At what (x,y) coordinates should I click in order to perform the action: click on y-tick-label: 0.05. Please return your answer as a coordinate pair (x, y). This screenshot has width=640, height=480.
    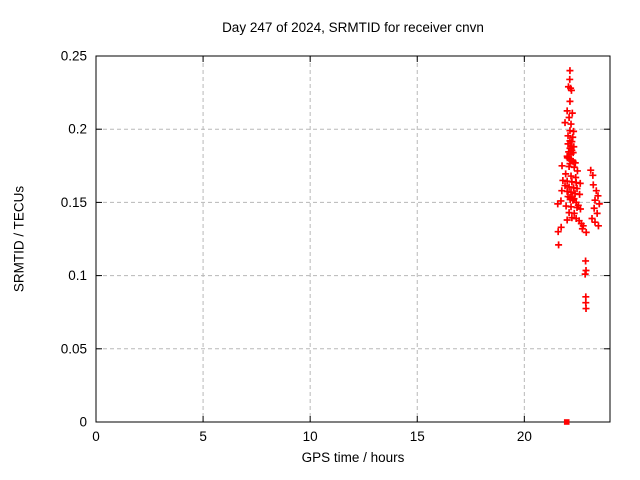
    Looking at the image, I should click on (74, 348).